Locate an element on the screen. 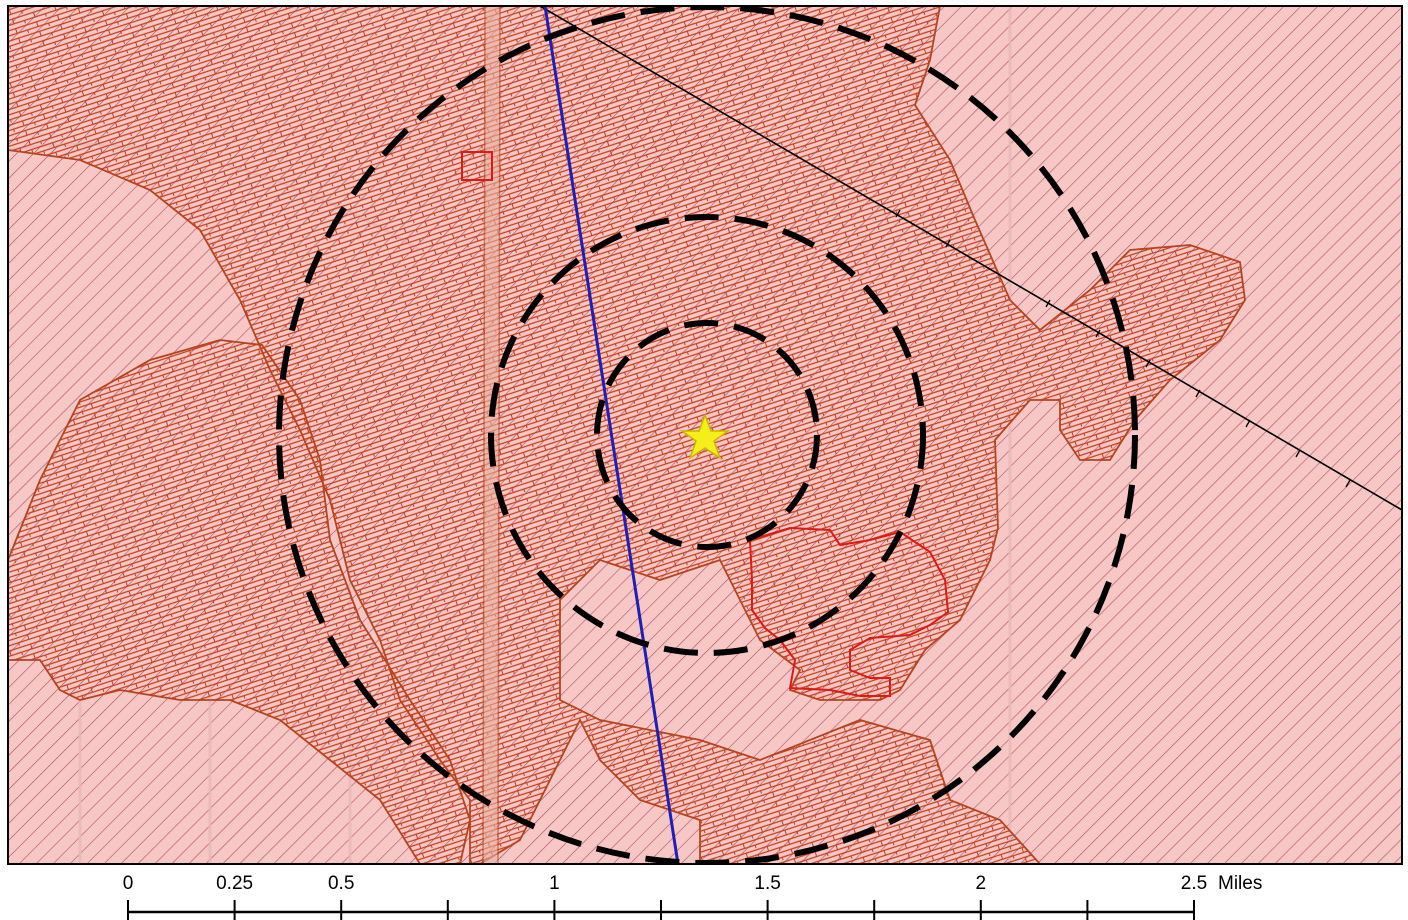 This screenshot has width=1408, height=920. scale-label: 0.5 is located at coordinates (341, 883).